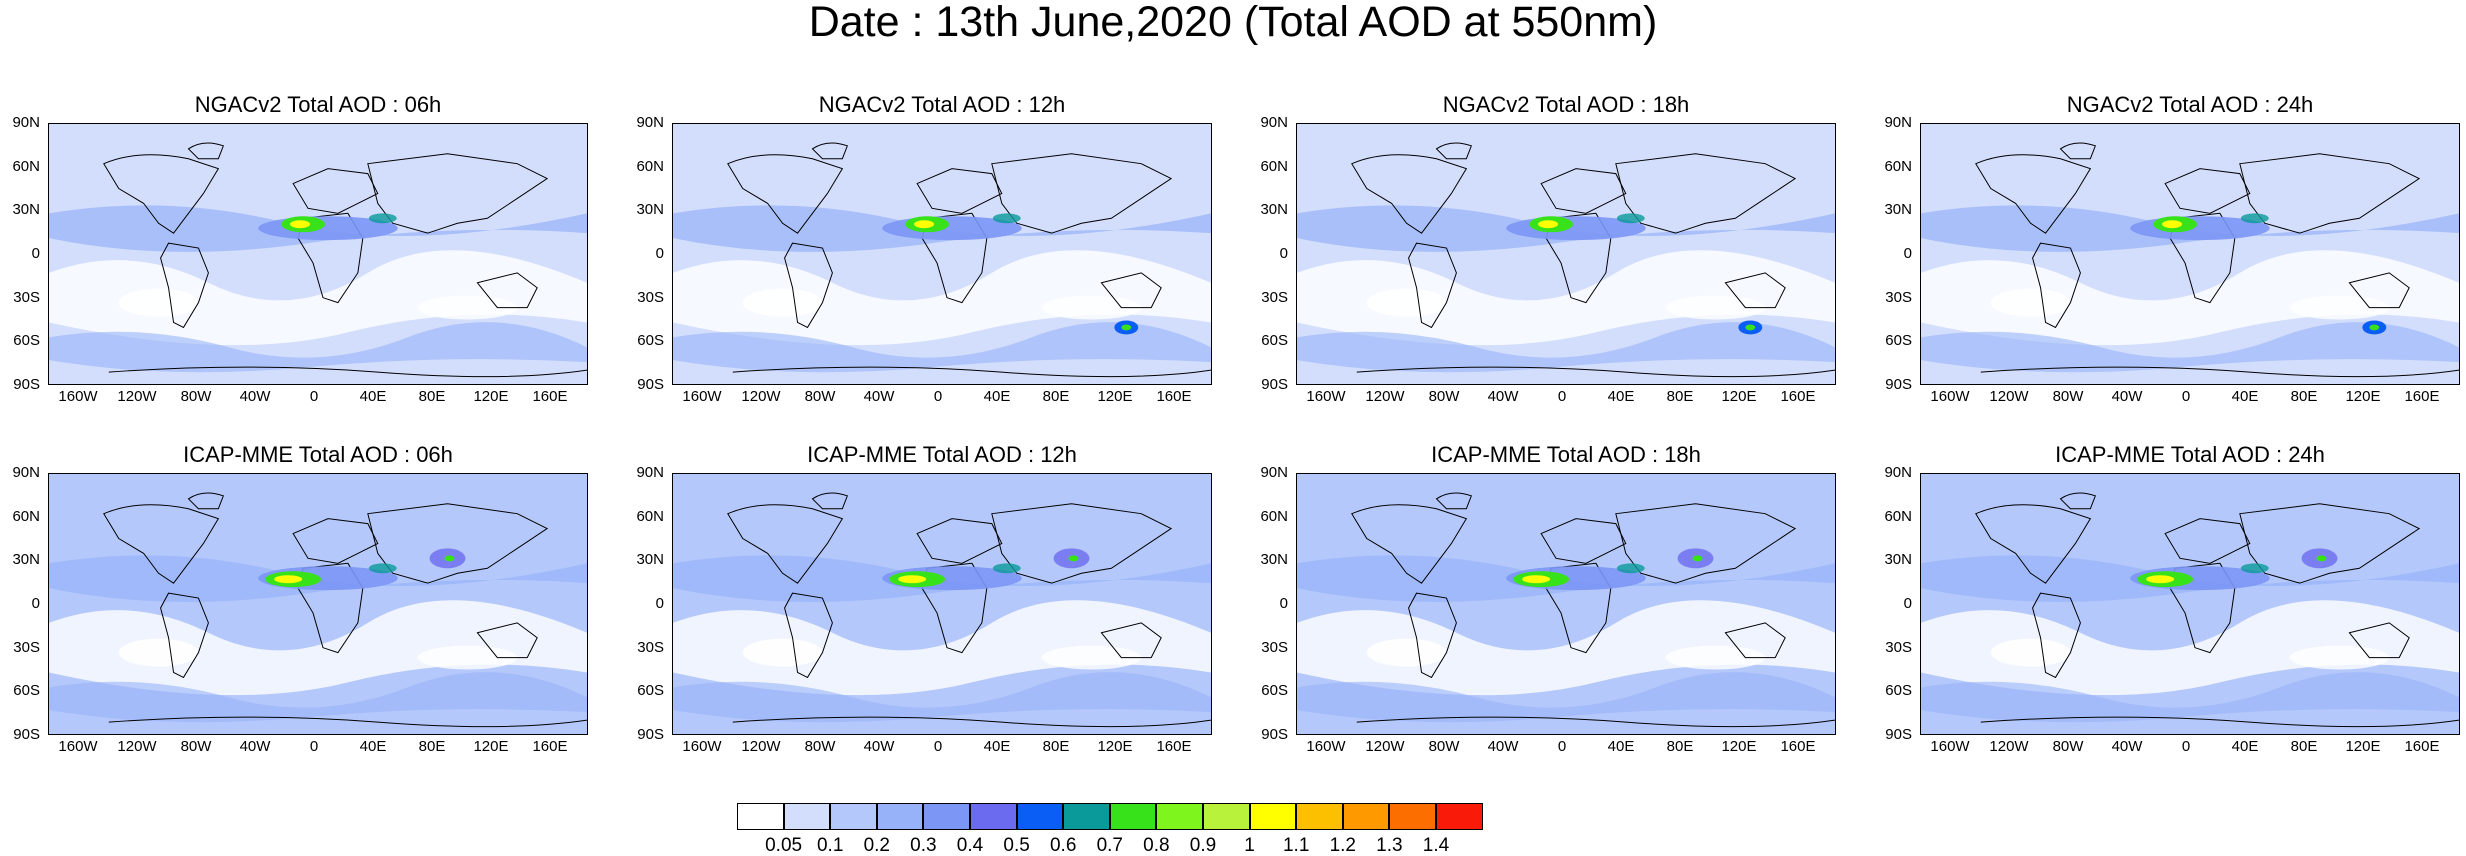  What do you see at coordinates (1249, 845) in the screenshot?
I see `colorbar-label: 1` at bounding box center [1249, 845].